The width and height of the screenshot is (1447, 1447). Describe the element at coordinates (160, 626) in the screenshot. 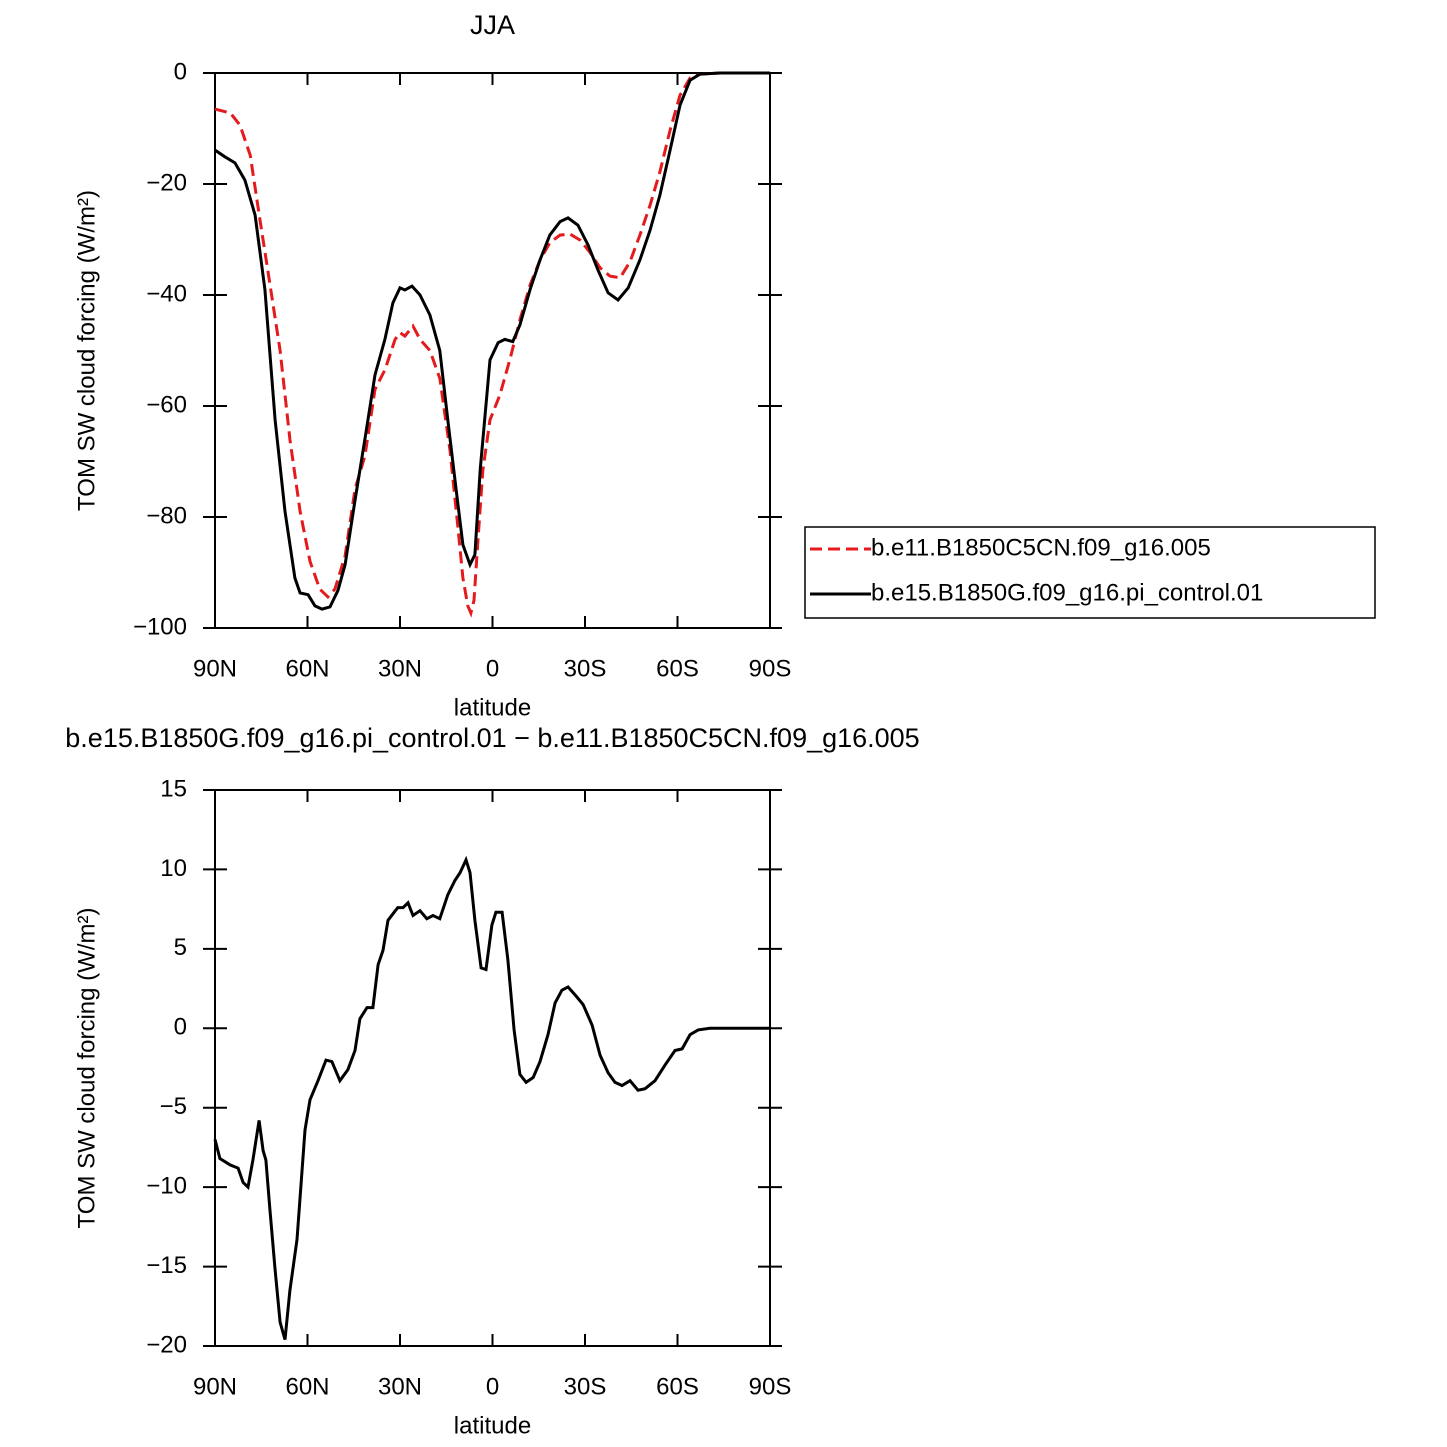

I see `y-tick-label: −100` at that location.